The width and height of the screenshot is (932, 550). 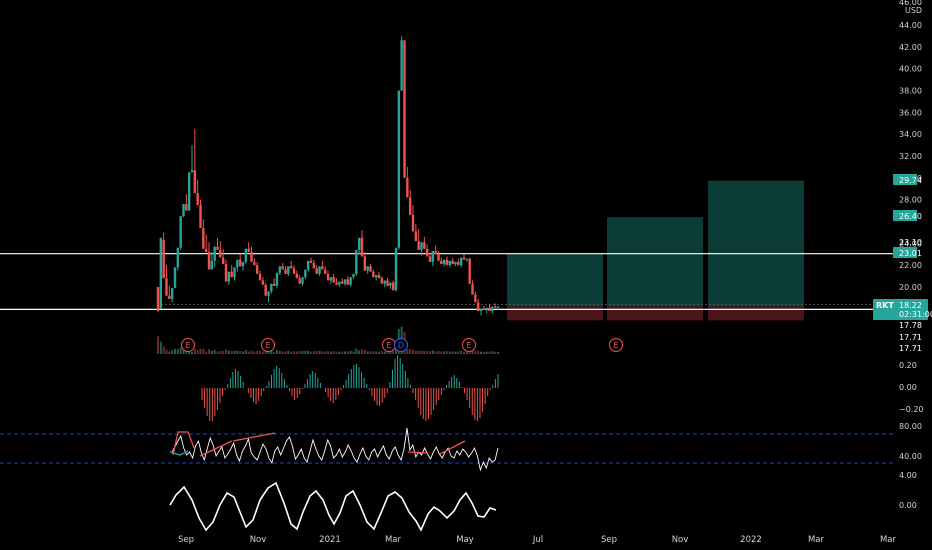 What do you see at coordinates (885, 305) in the screenshot?
I see `symbol-label: RKT` at bounding box center [885, 305].